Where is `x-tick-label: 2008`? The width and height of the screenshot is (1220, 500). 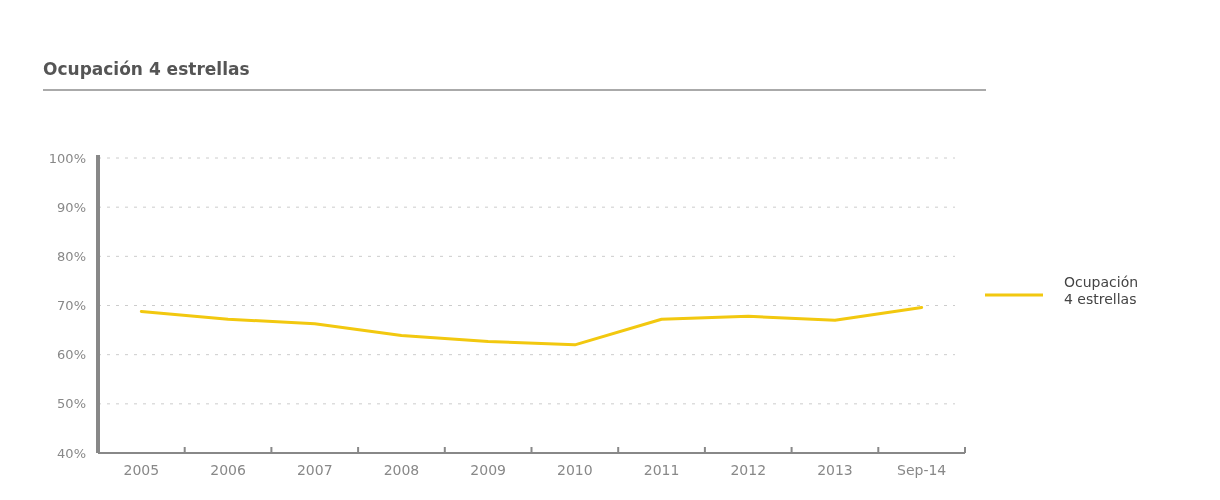 x-tick-label: 2008 is located at coordinates (401, 470).